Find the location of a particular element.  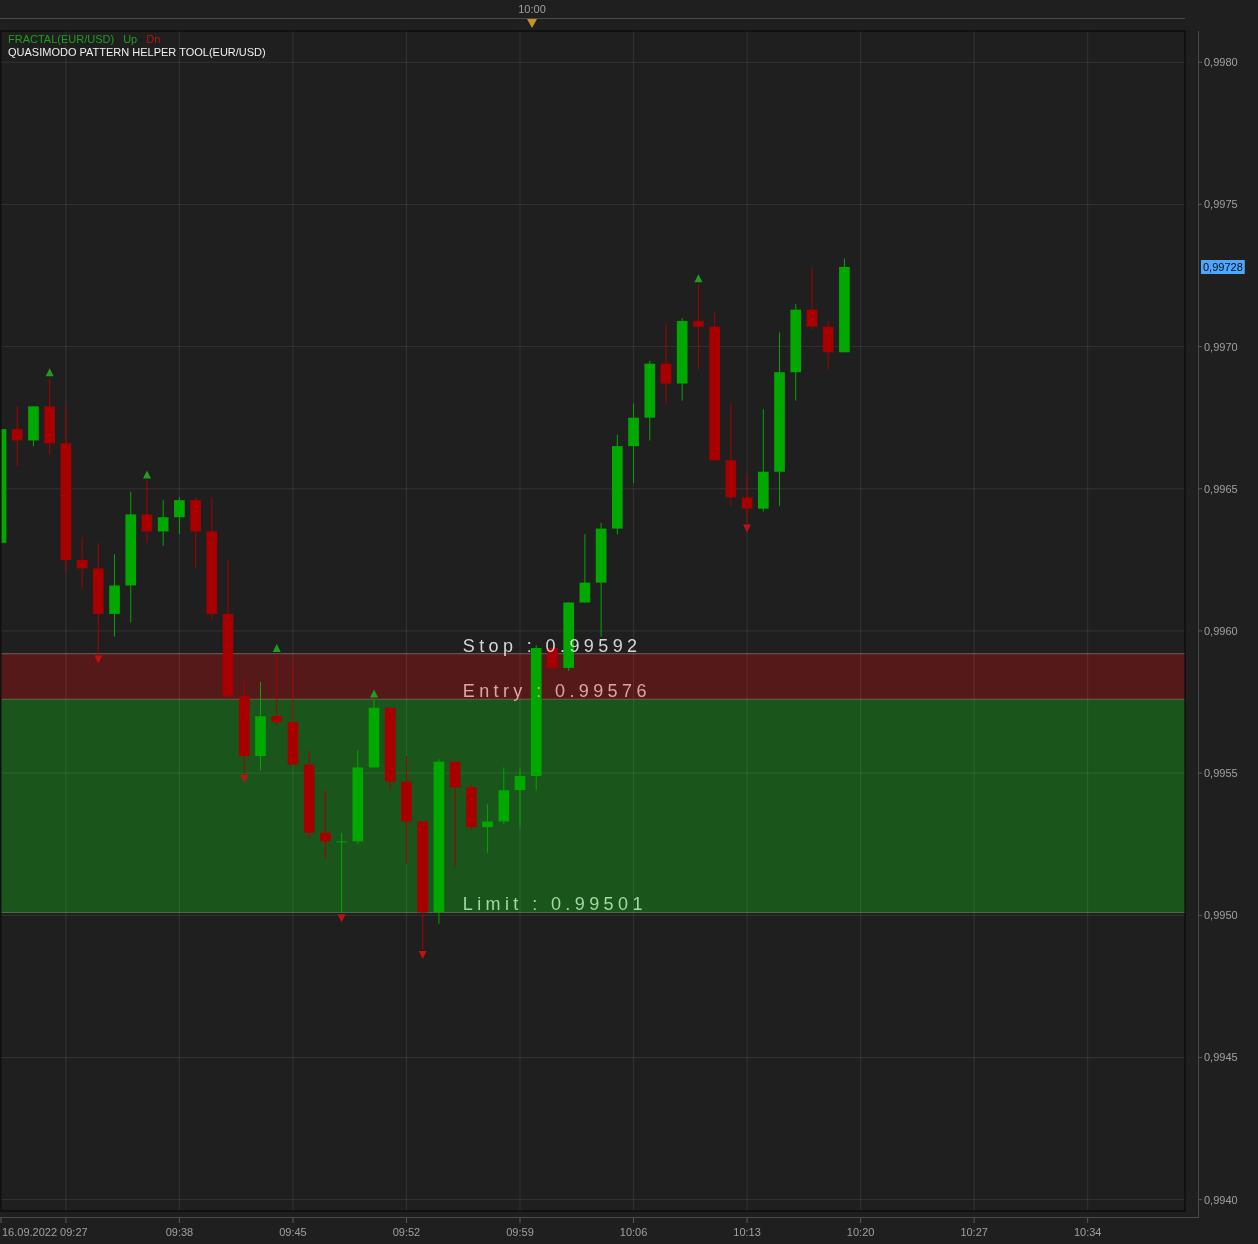

ref-line-label: Entry : 0.99576 is located at coordinates (556, 691).